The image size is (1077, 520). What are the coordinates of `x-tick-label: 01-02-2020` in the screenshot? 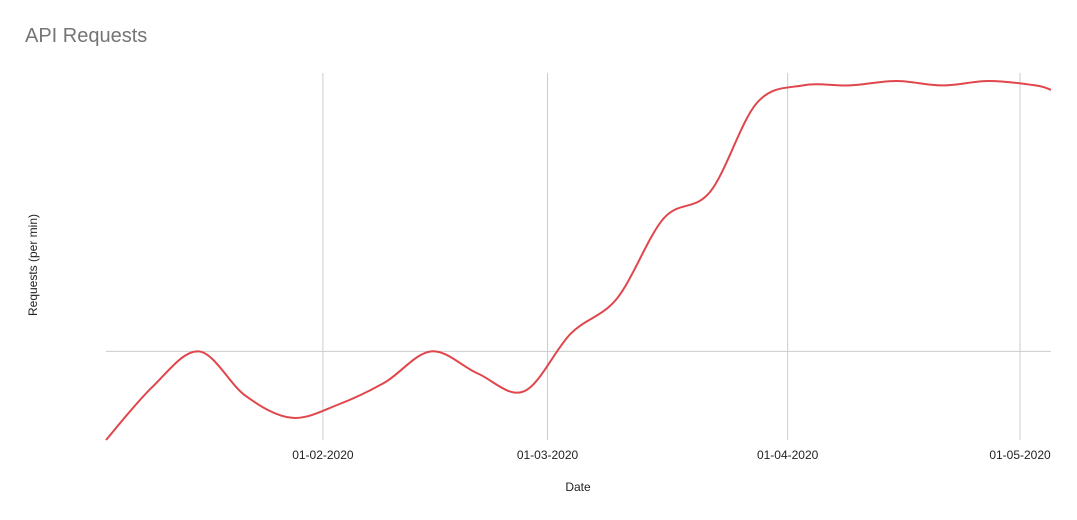 It's located at (323, 455).